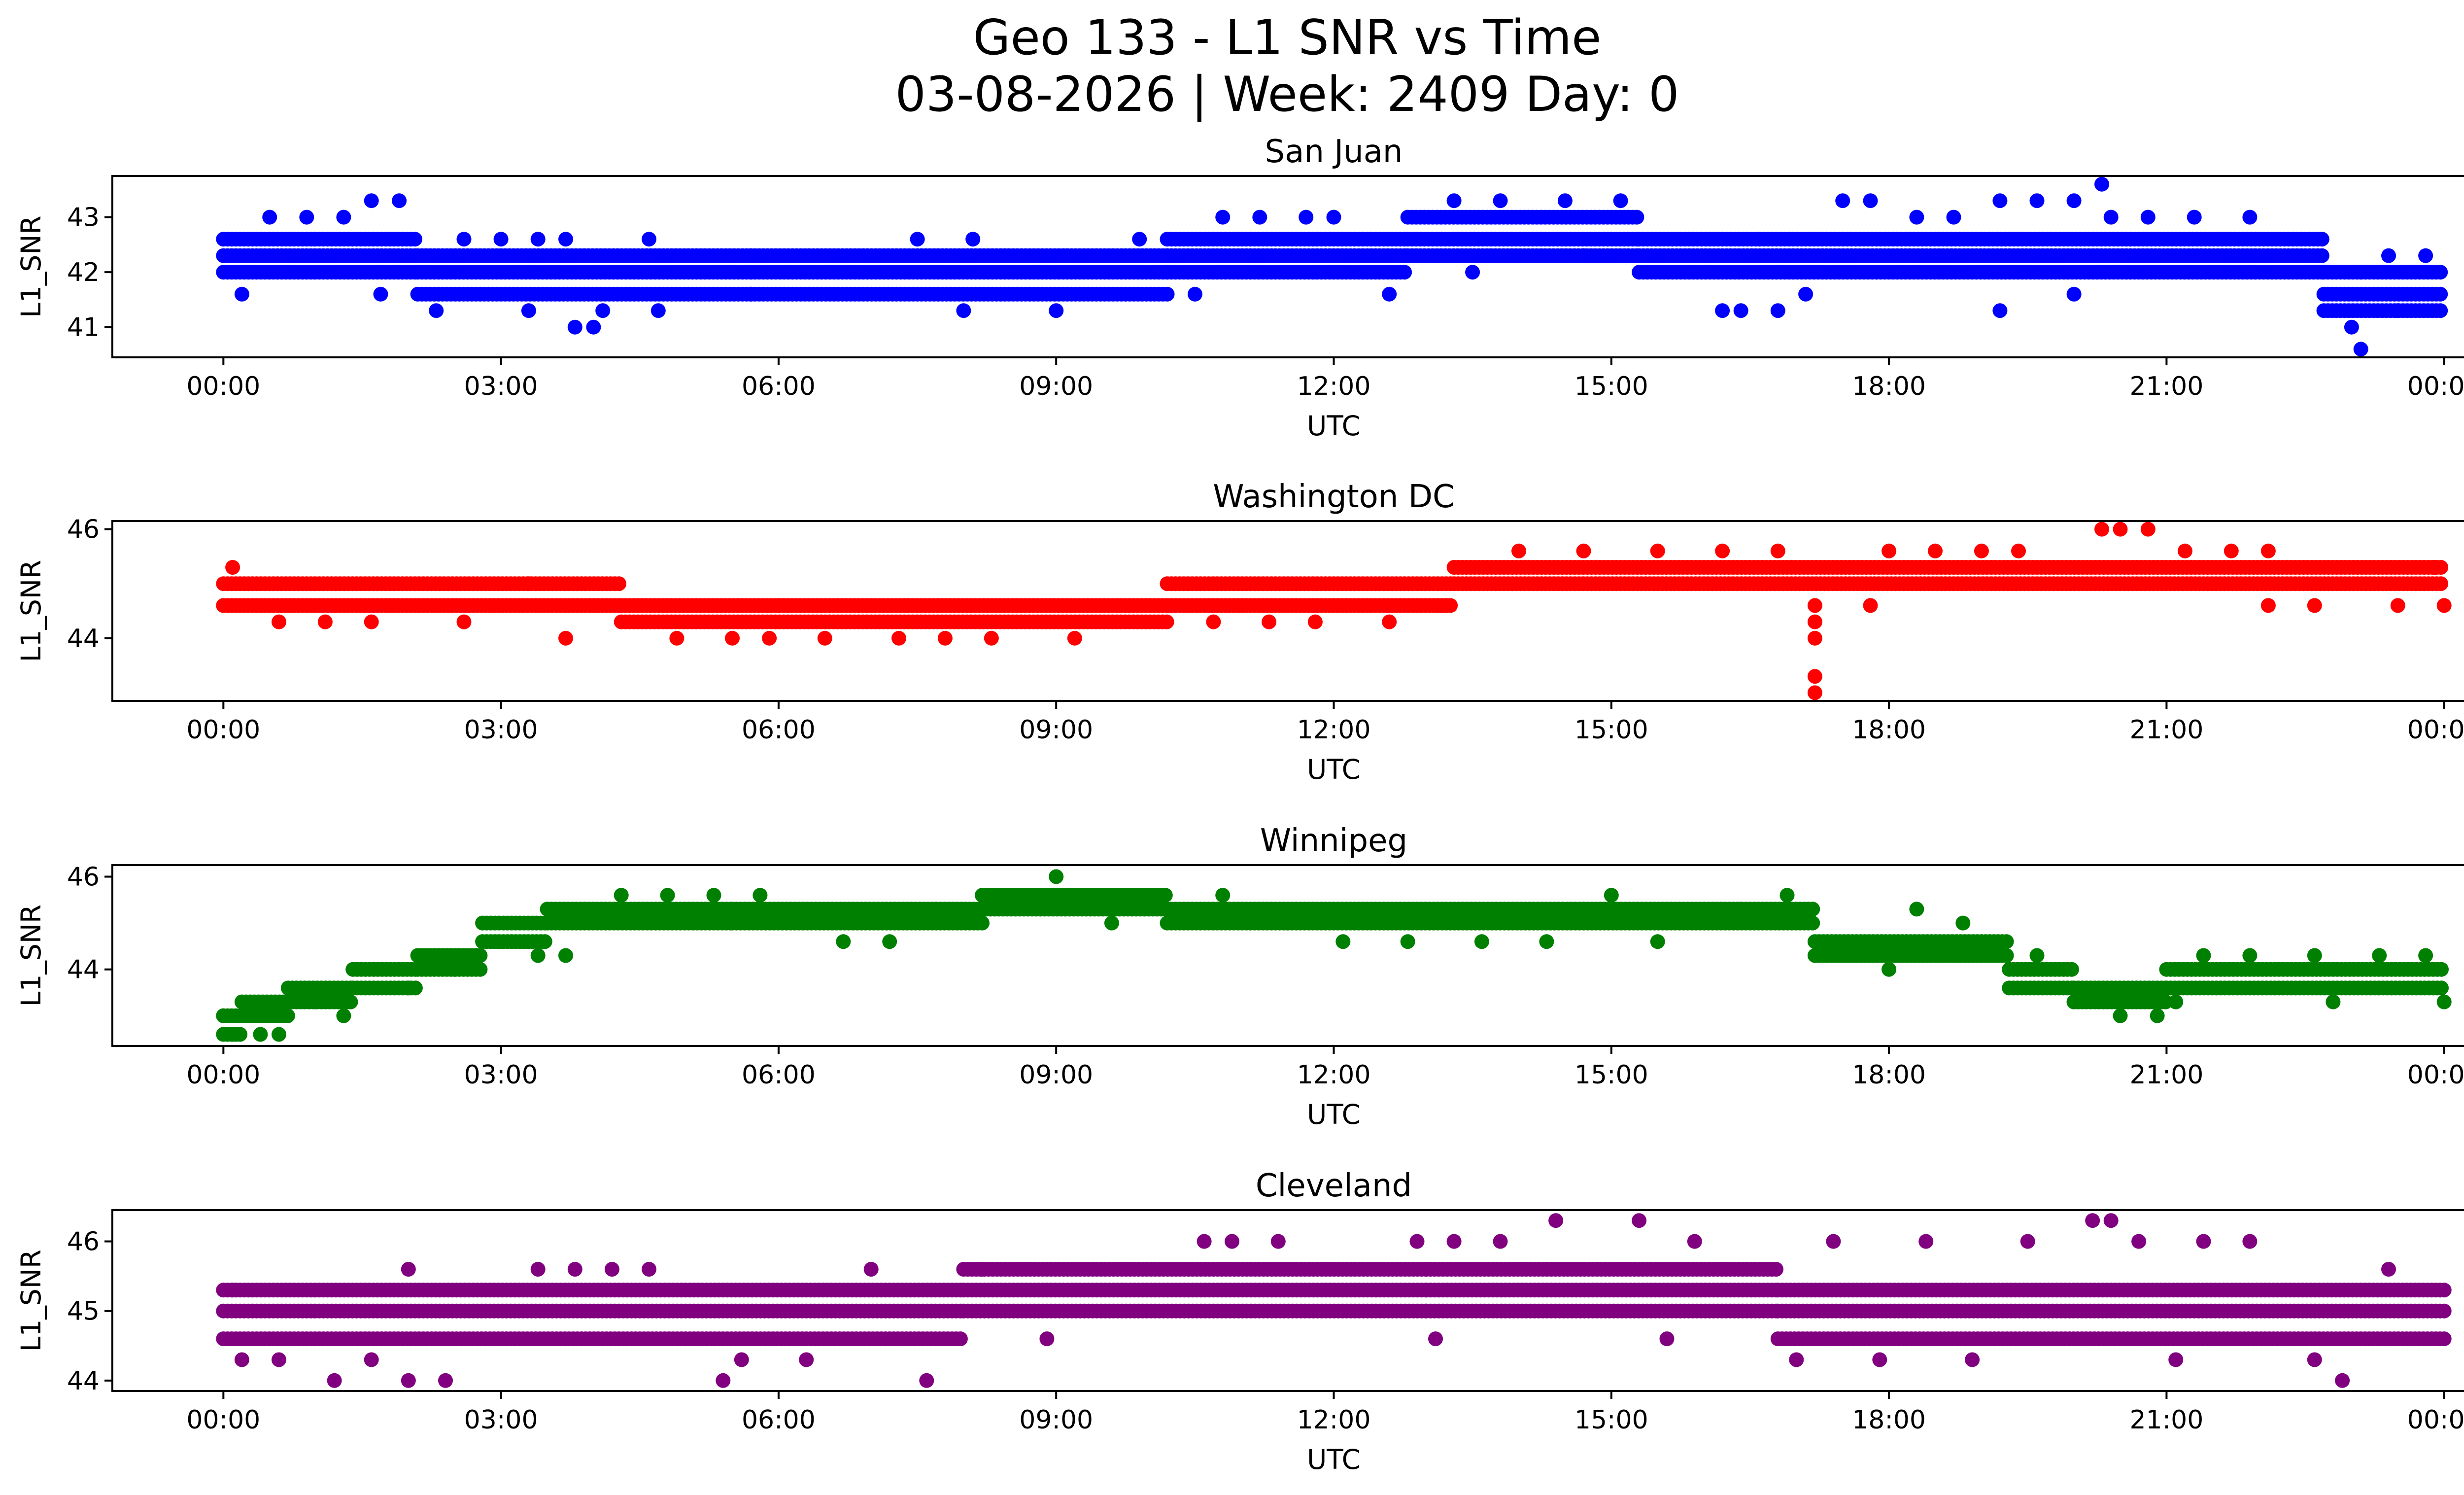 Image resolution: width=2464 pixels, height=1495 pixels. I want to click on washington-dc-markers, so click(1334, 611).